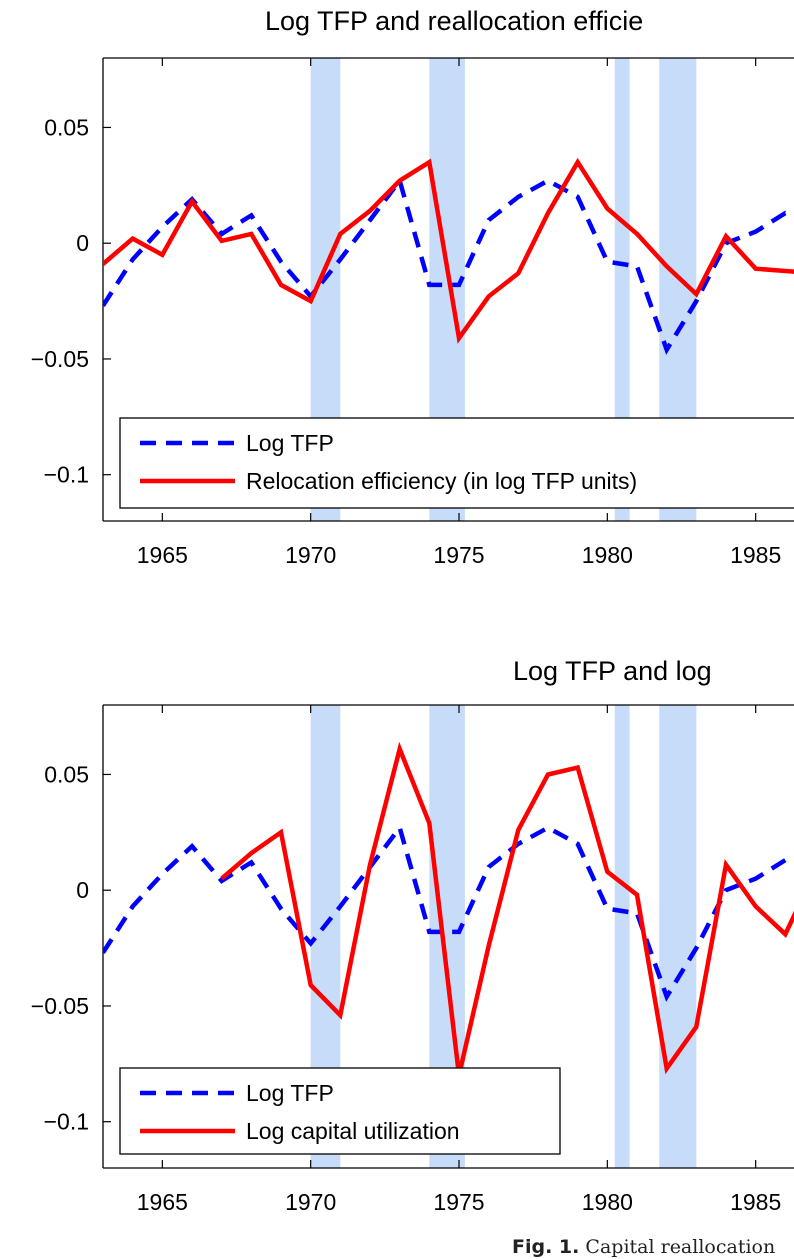 This screenshot has height=1259, width=794. Describe the element at coordinates (612, 671) in the screenshot. I see `chart-title: Log TFP and log` at that location.